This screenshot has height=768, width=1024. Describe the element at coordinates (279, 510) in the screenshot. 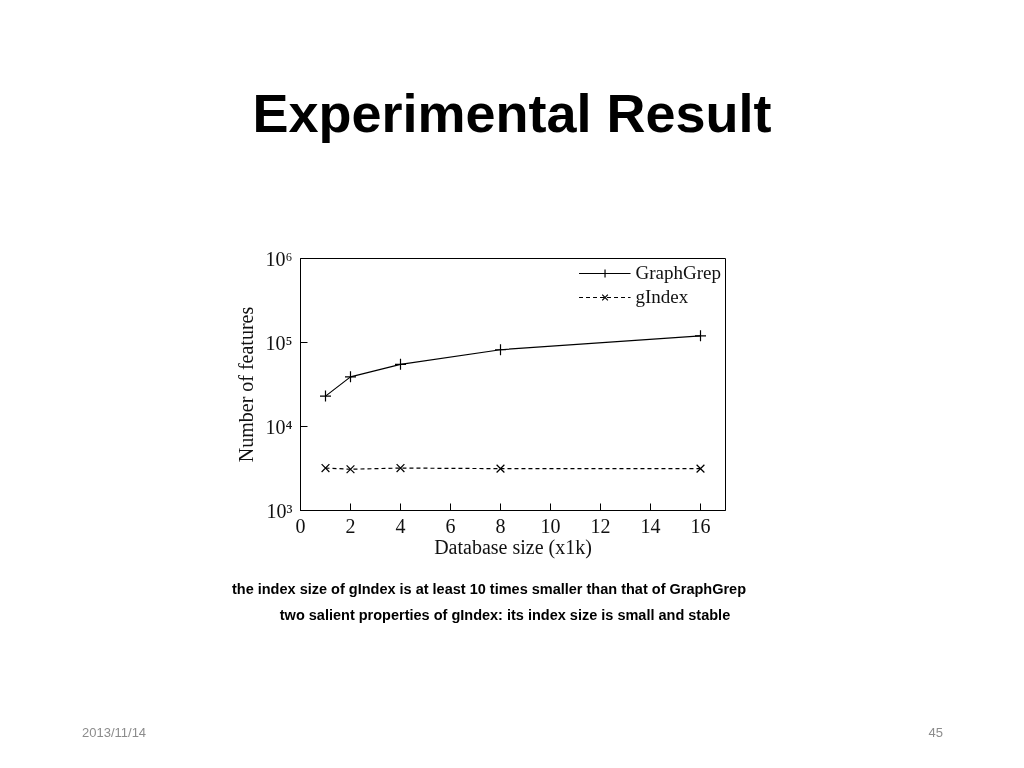

I see `y-tick-label: 10³` at that location.